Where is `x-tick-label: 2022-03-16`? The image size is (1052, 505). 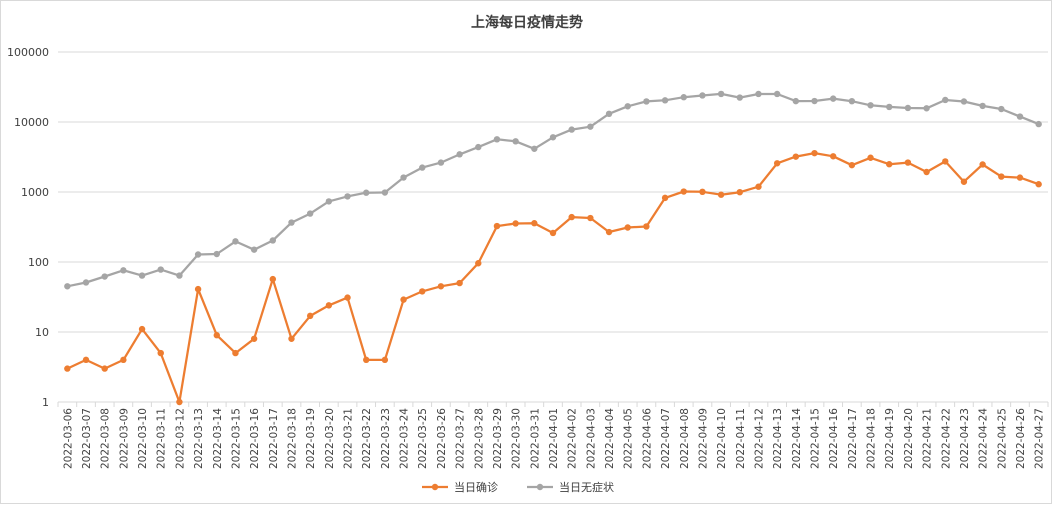
x-tick-label: 2022-03-16 is located at coordinates (255, 438).